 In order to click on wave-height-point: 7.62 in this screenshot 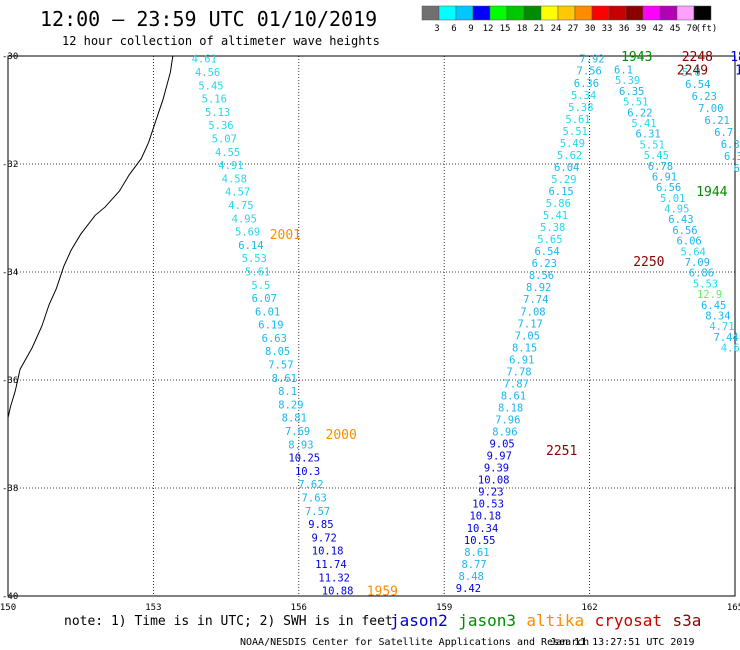, I will do `click(310, 485)`.